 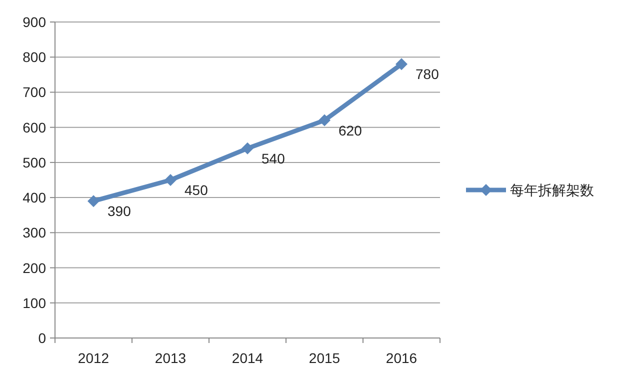 I want to click on y-tick-label: 200, so click(x=34, y=268).